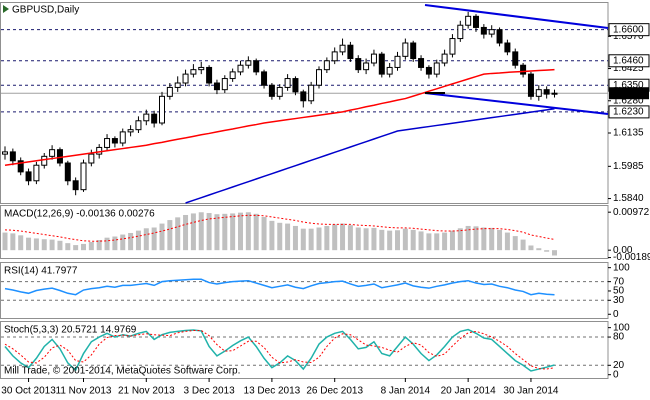 This screenshot has width=650, height=400. I want to click on level-label-box, so click(629, 30).